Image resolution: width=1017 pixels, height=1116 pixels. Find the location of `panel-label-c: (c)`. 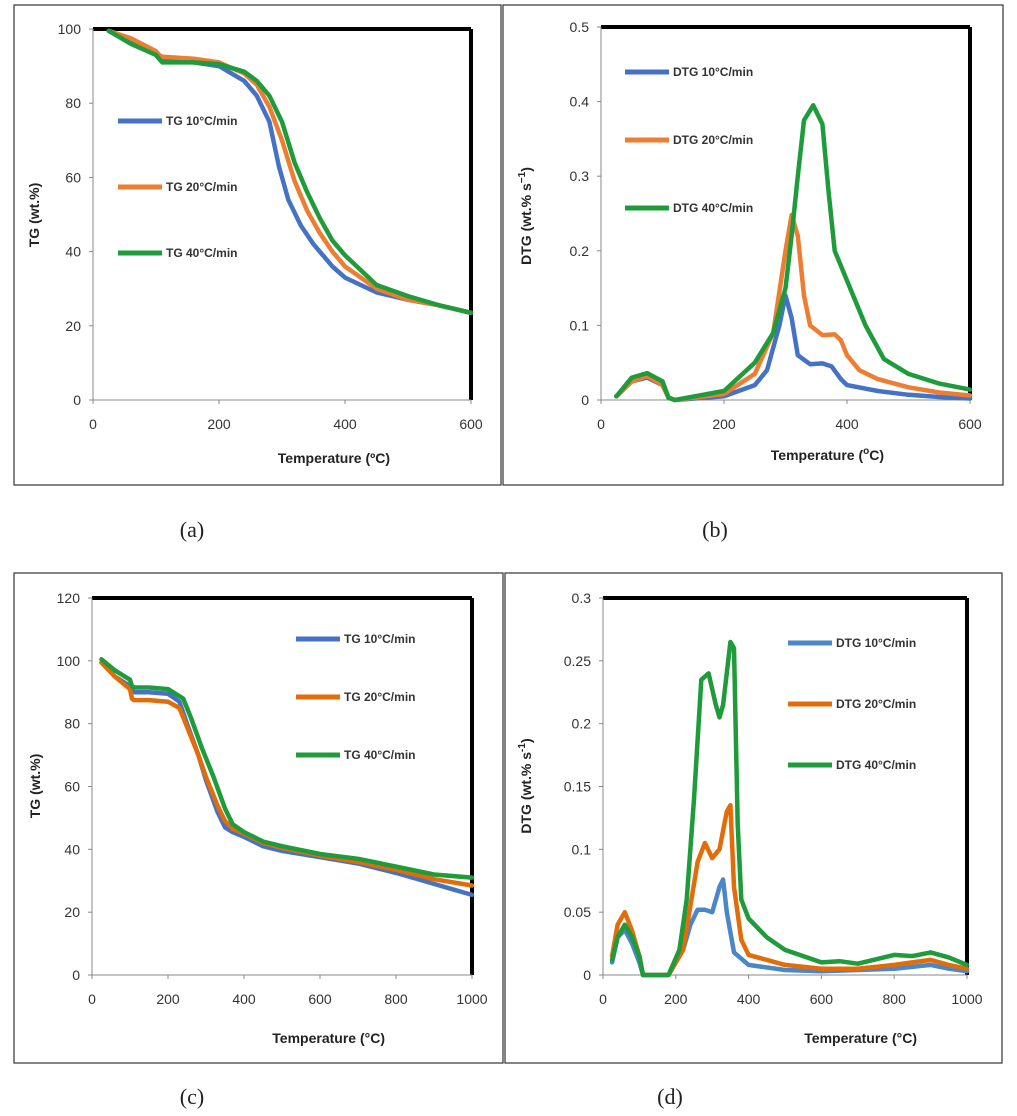

panel-label-c: (c) is located at coordinates (192, 1096).